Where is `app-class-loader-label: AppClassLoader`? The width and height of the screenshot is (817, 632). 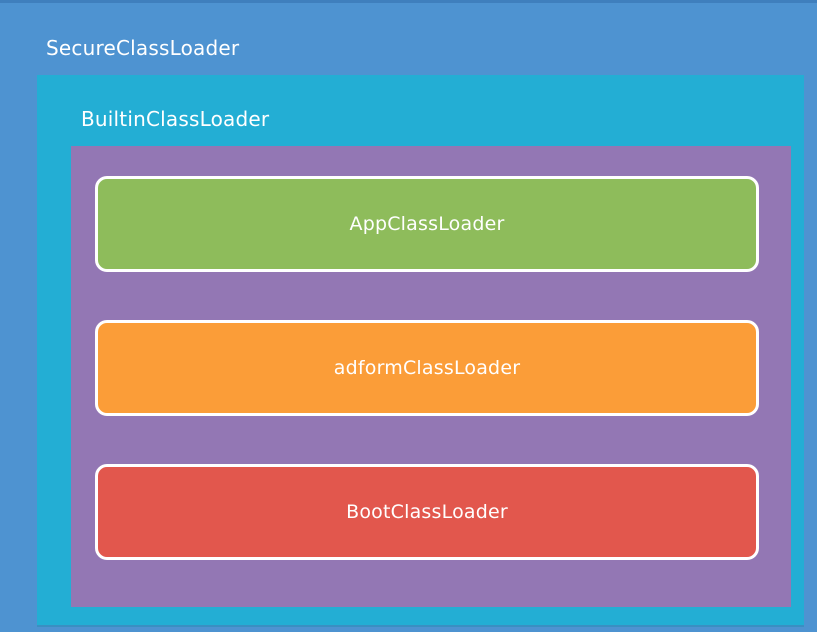 app-class-loader-label: AppClassLoader is located at coordinates (427, 224).